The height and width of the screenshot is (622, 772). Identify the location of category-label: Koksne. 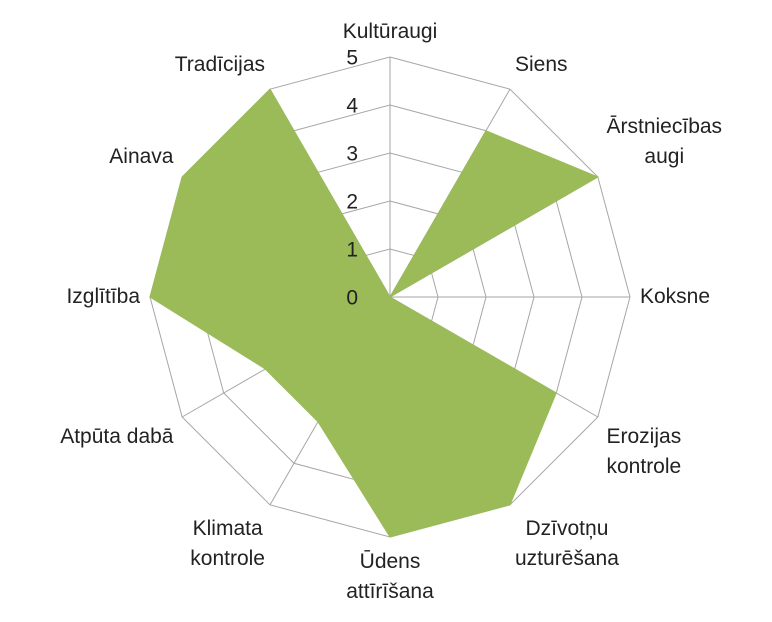
(675, 296).